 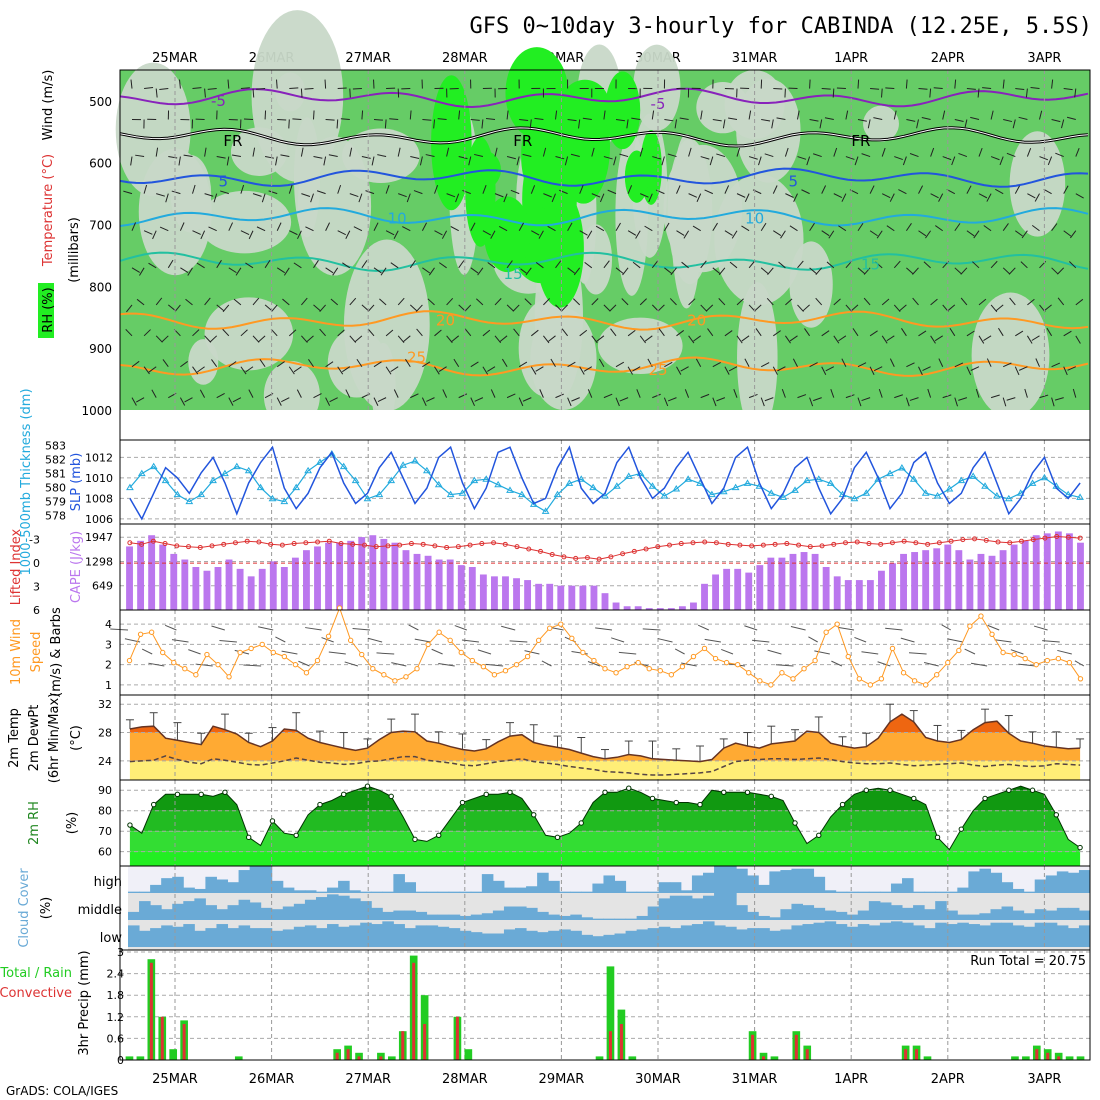 What do you see at coordinates (605, 841) in the screenshot?
I see `rh-band` at bounding box center [605, 841].